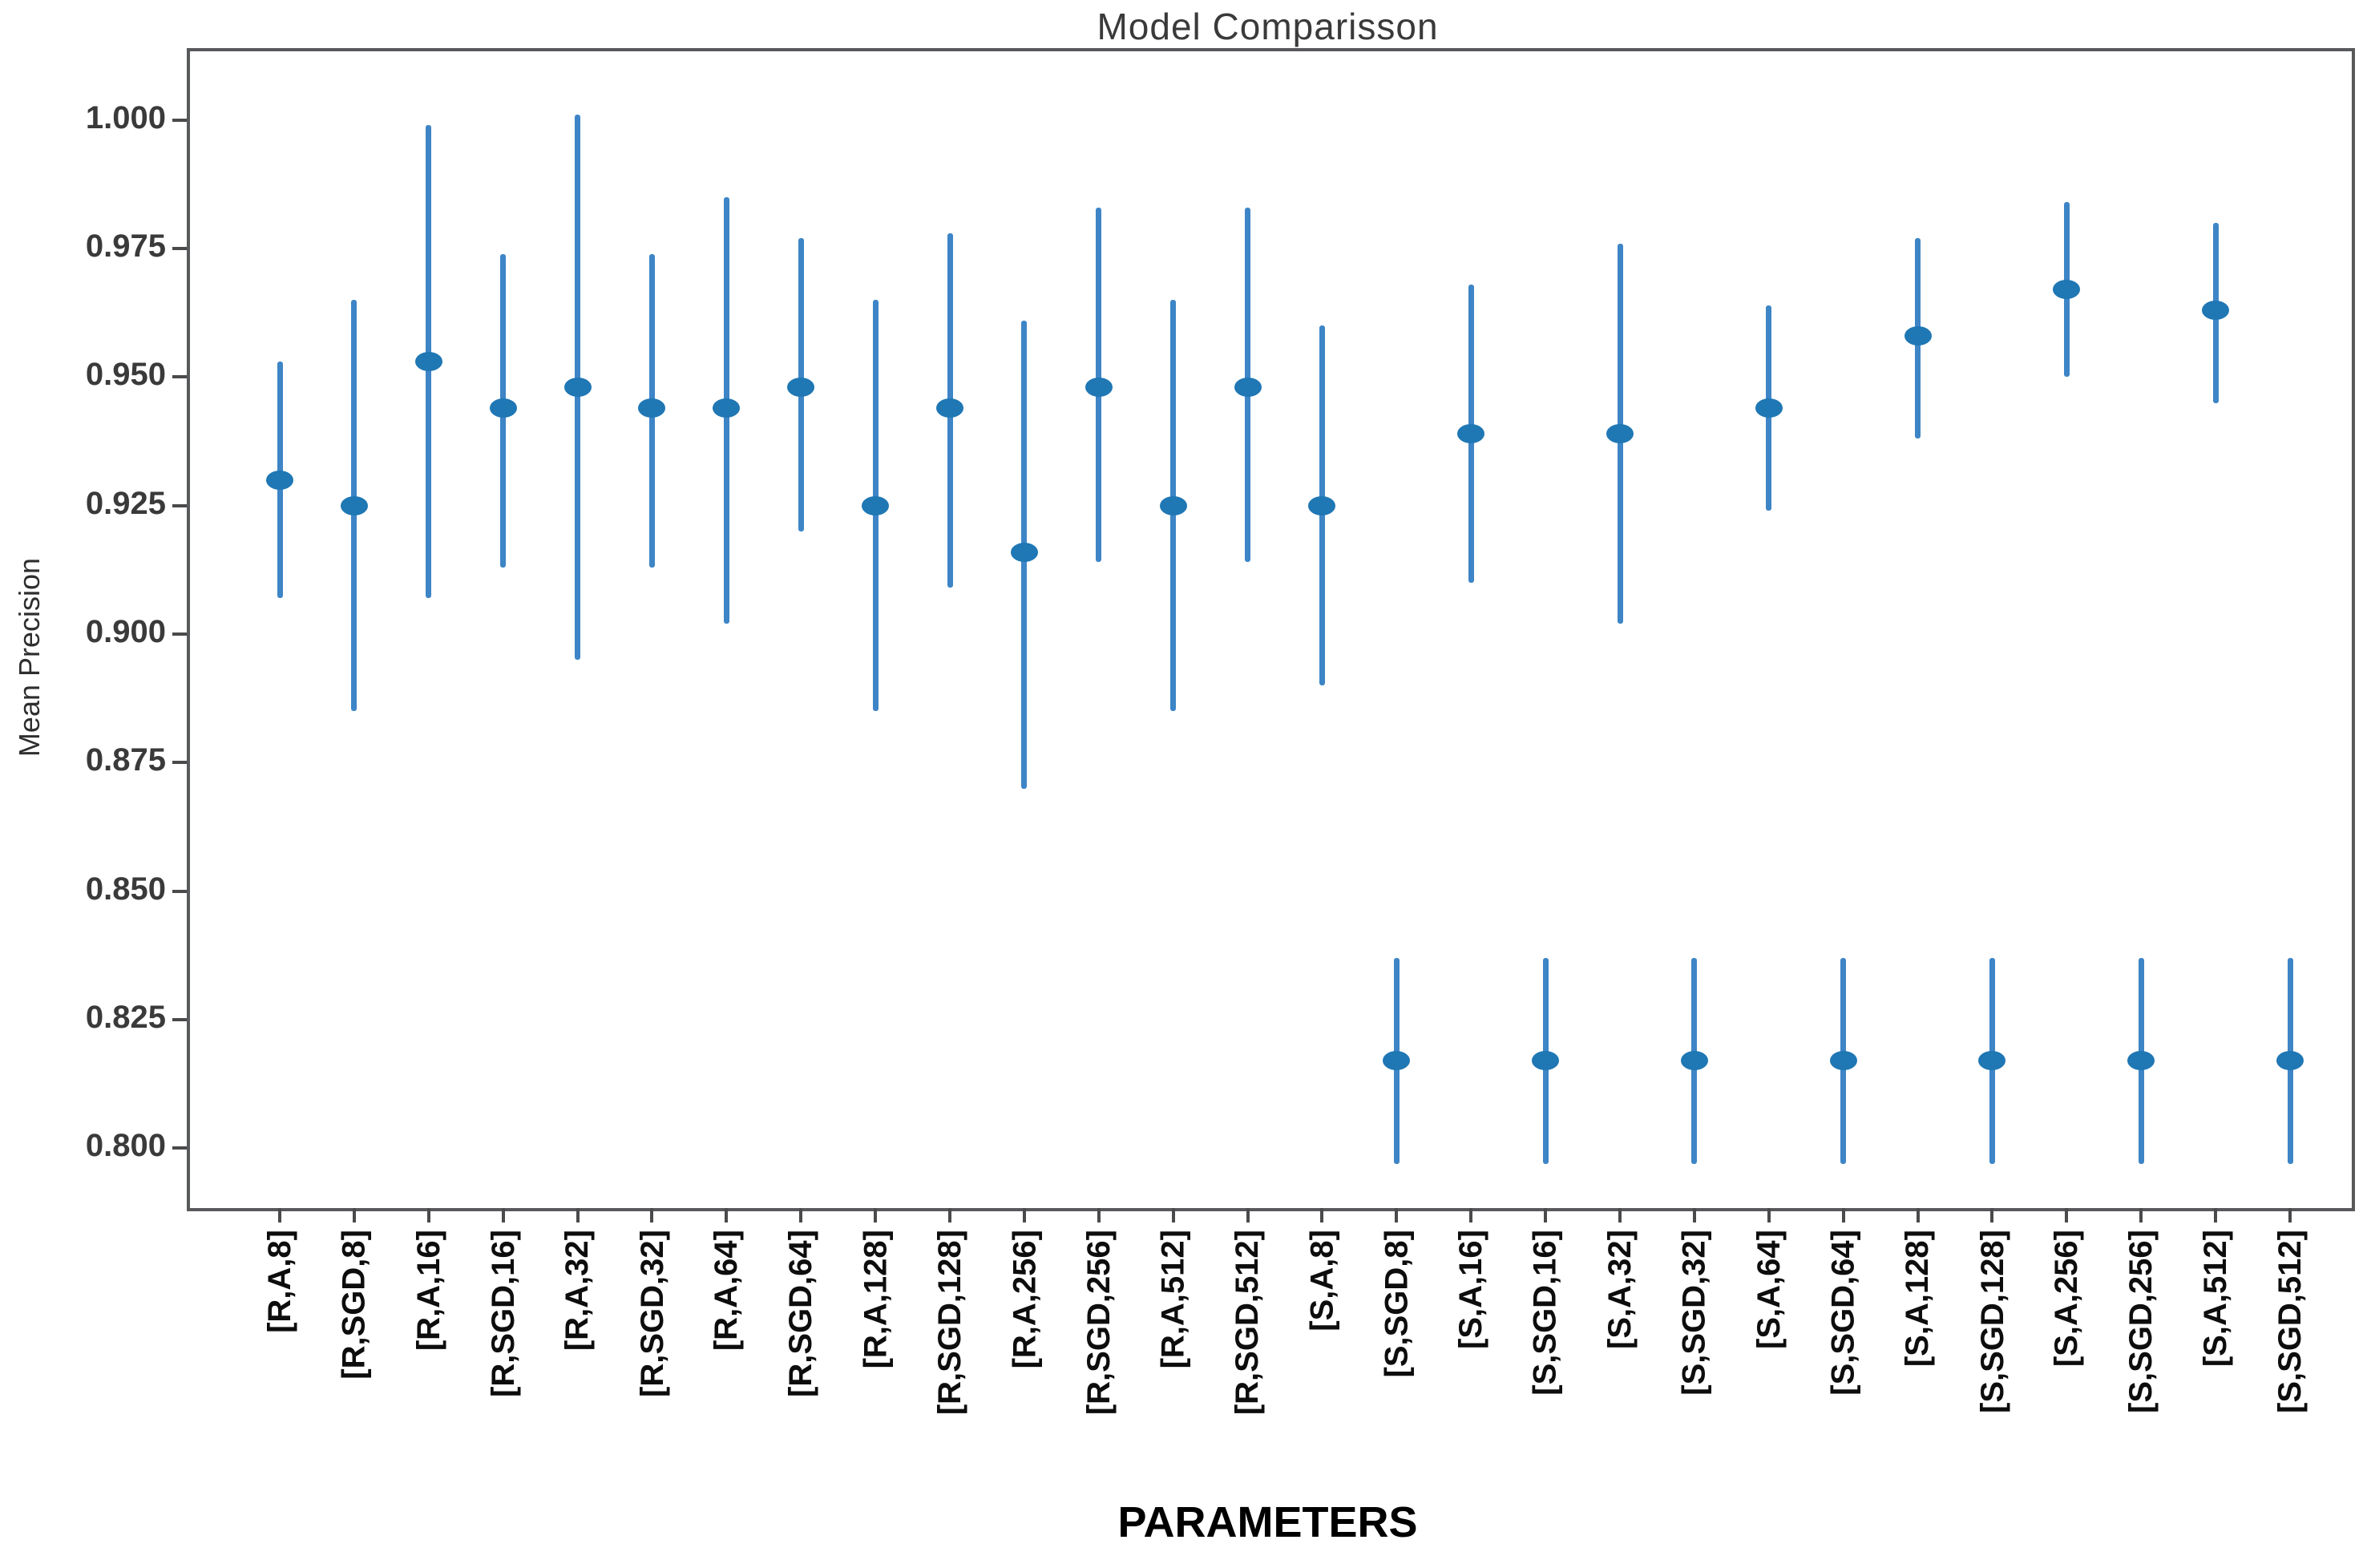  What do you see at coordinates (1173, 1299) in the screenshot?
I see `x-tick-label: [R,A,512]` at bounding box center [1173, 1299].